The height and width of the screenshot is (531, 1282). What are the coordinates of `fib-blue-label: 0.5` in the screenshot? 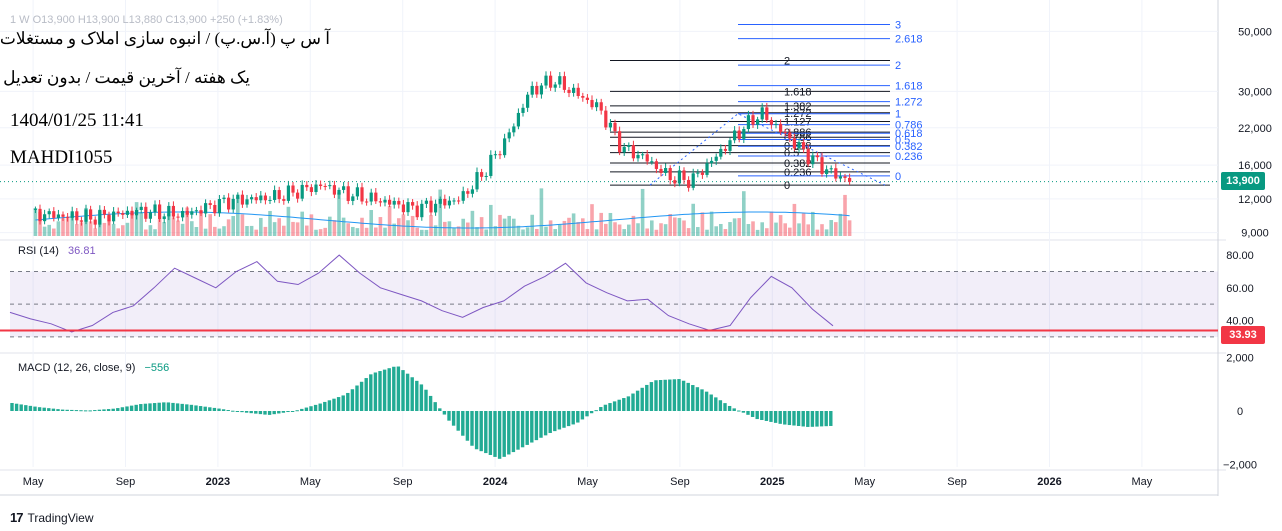 It's located at (902, 141).